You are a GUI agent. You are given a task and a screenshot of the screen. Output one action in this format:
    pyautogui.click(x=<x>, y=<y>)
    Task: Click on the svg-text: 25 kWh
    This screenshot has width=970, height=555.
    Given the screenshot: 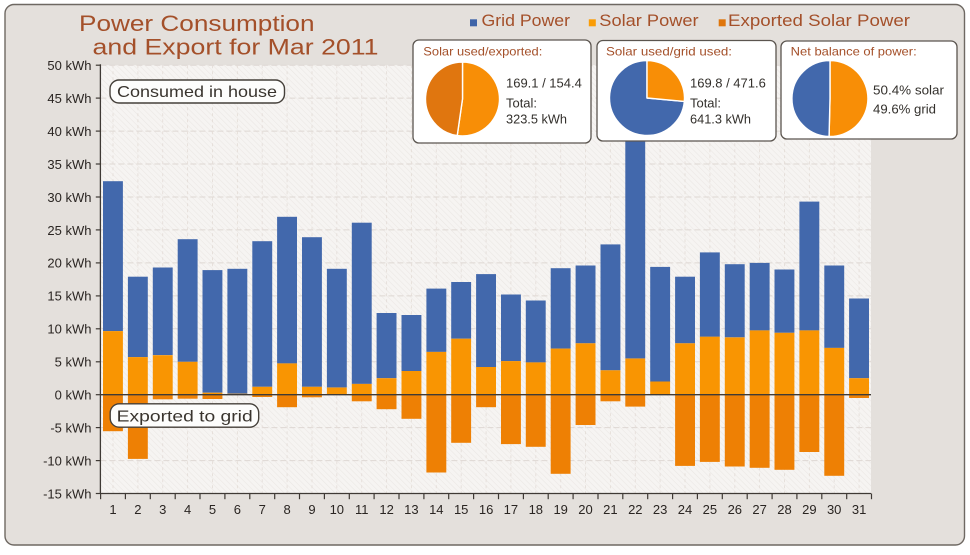 What is the action you would take?
    pyautogui.click(x=69, y=230)
    